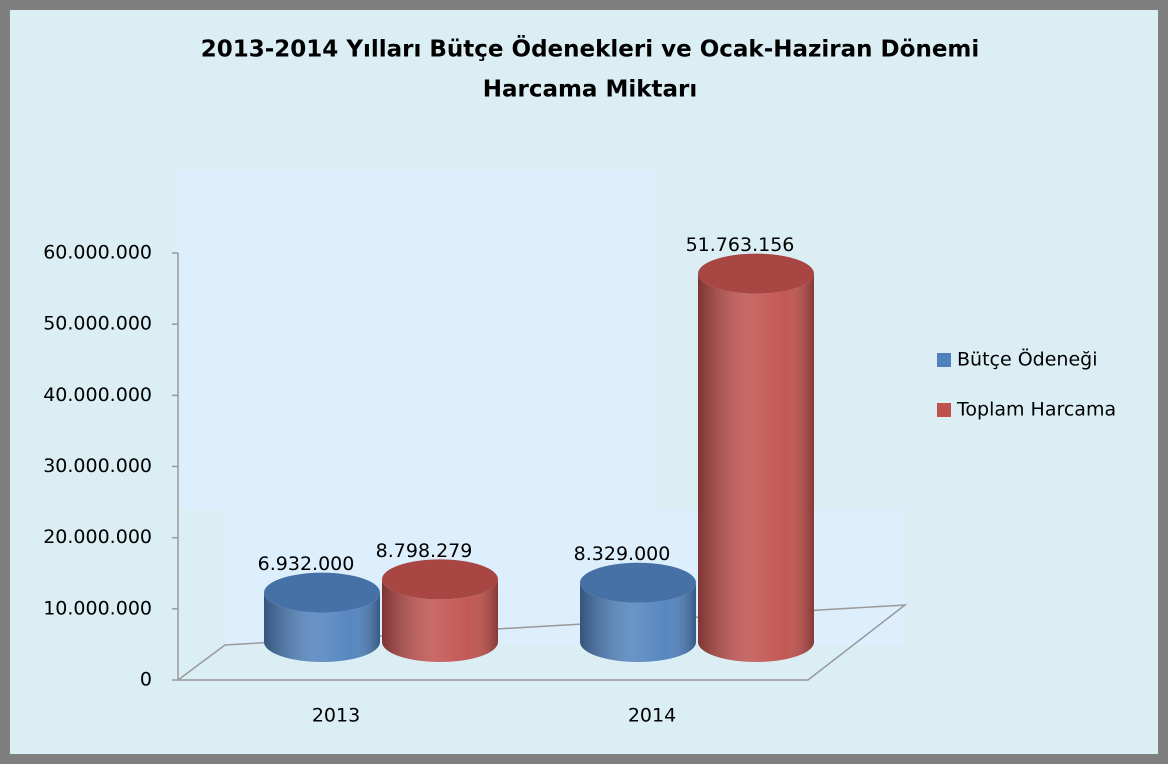  I want to click on x-tick-label: 2014, so click(652, 716).